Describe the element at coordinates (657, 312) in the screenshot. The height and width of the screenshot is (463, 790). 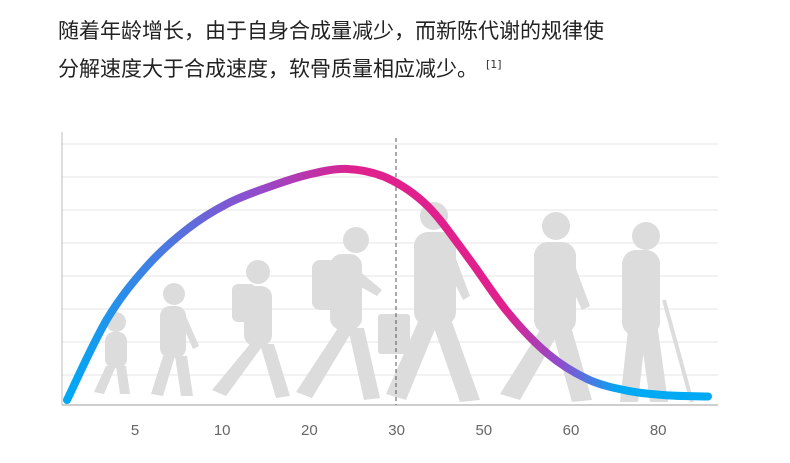
I see `elderly-silhouette` at that location.